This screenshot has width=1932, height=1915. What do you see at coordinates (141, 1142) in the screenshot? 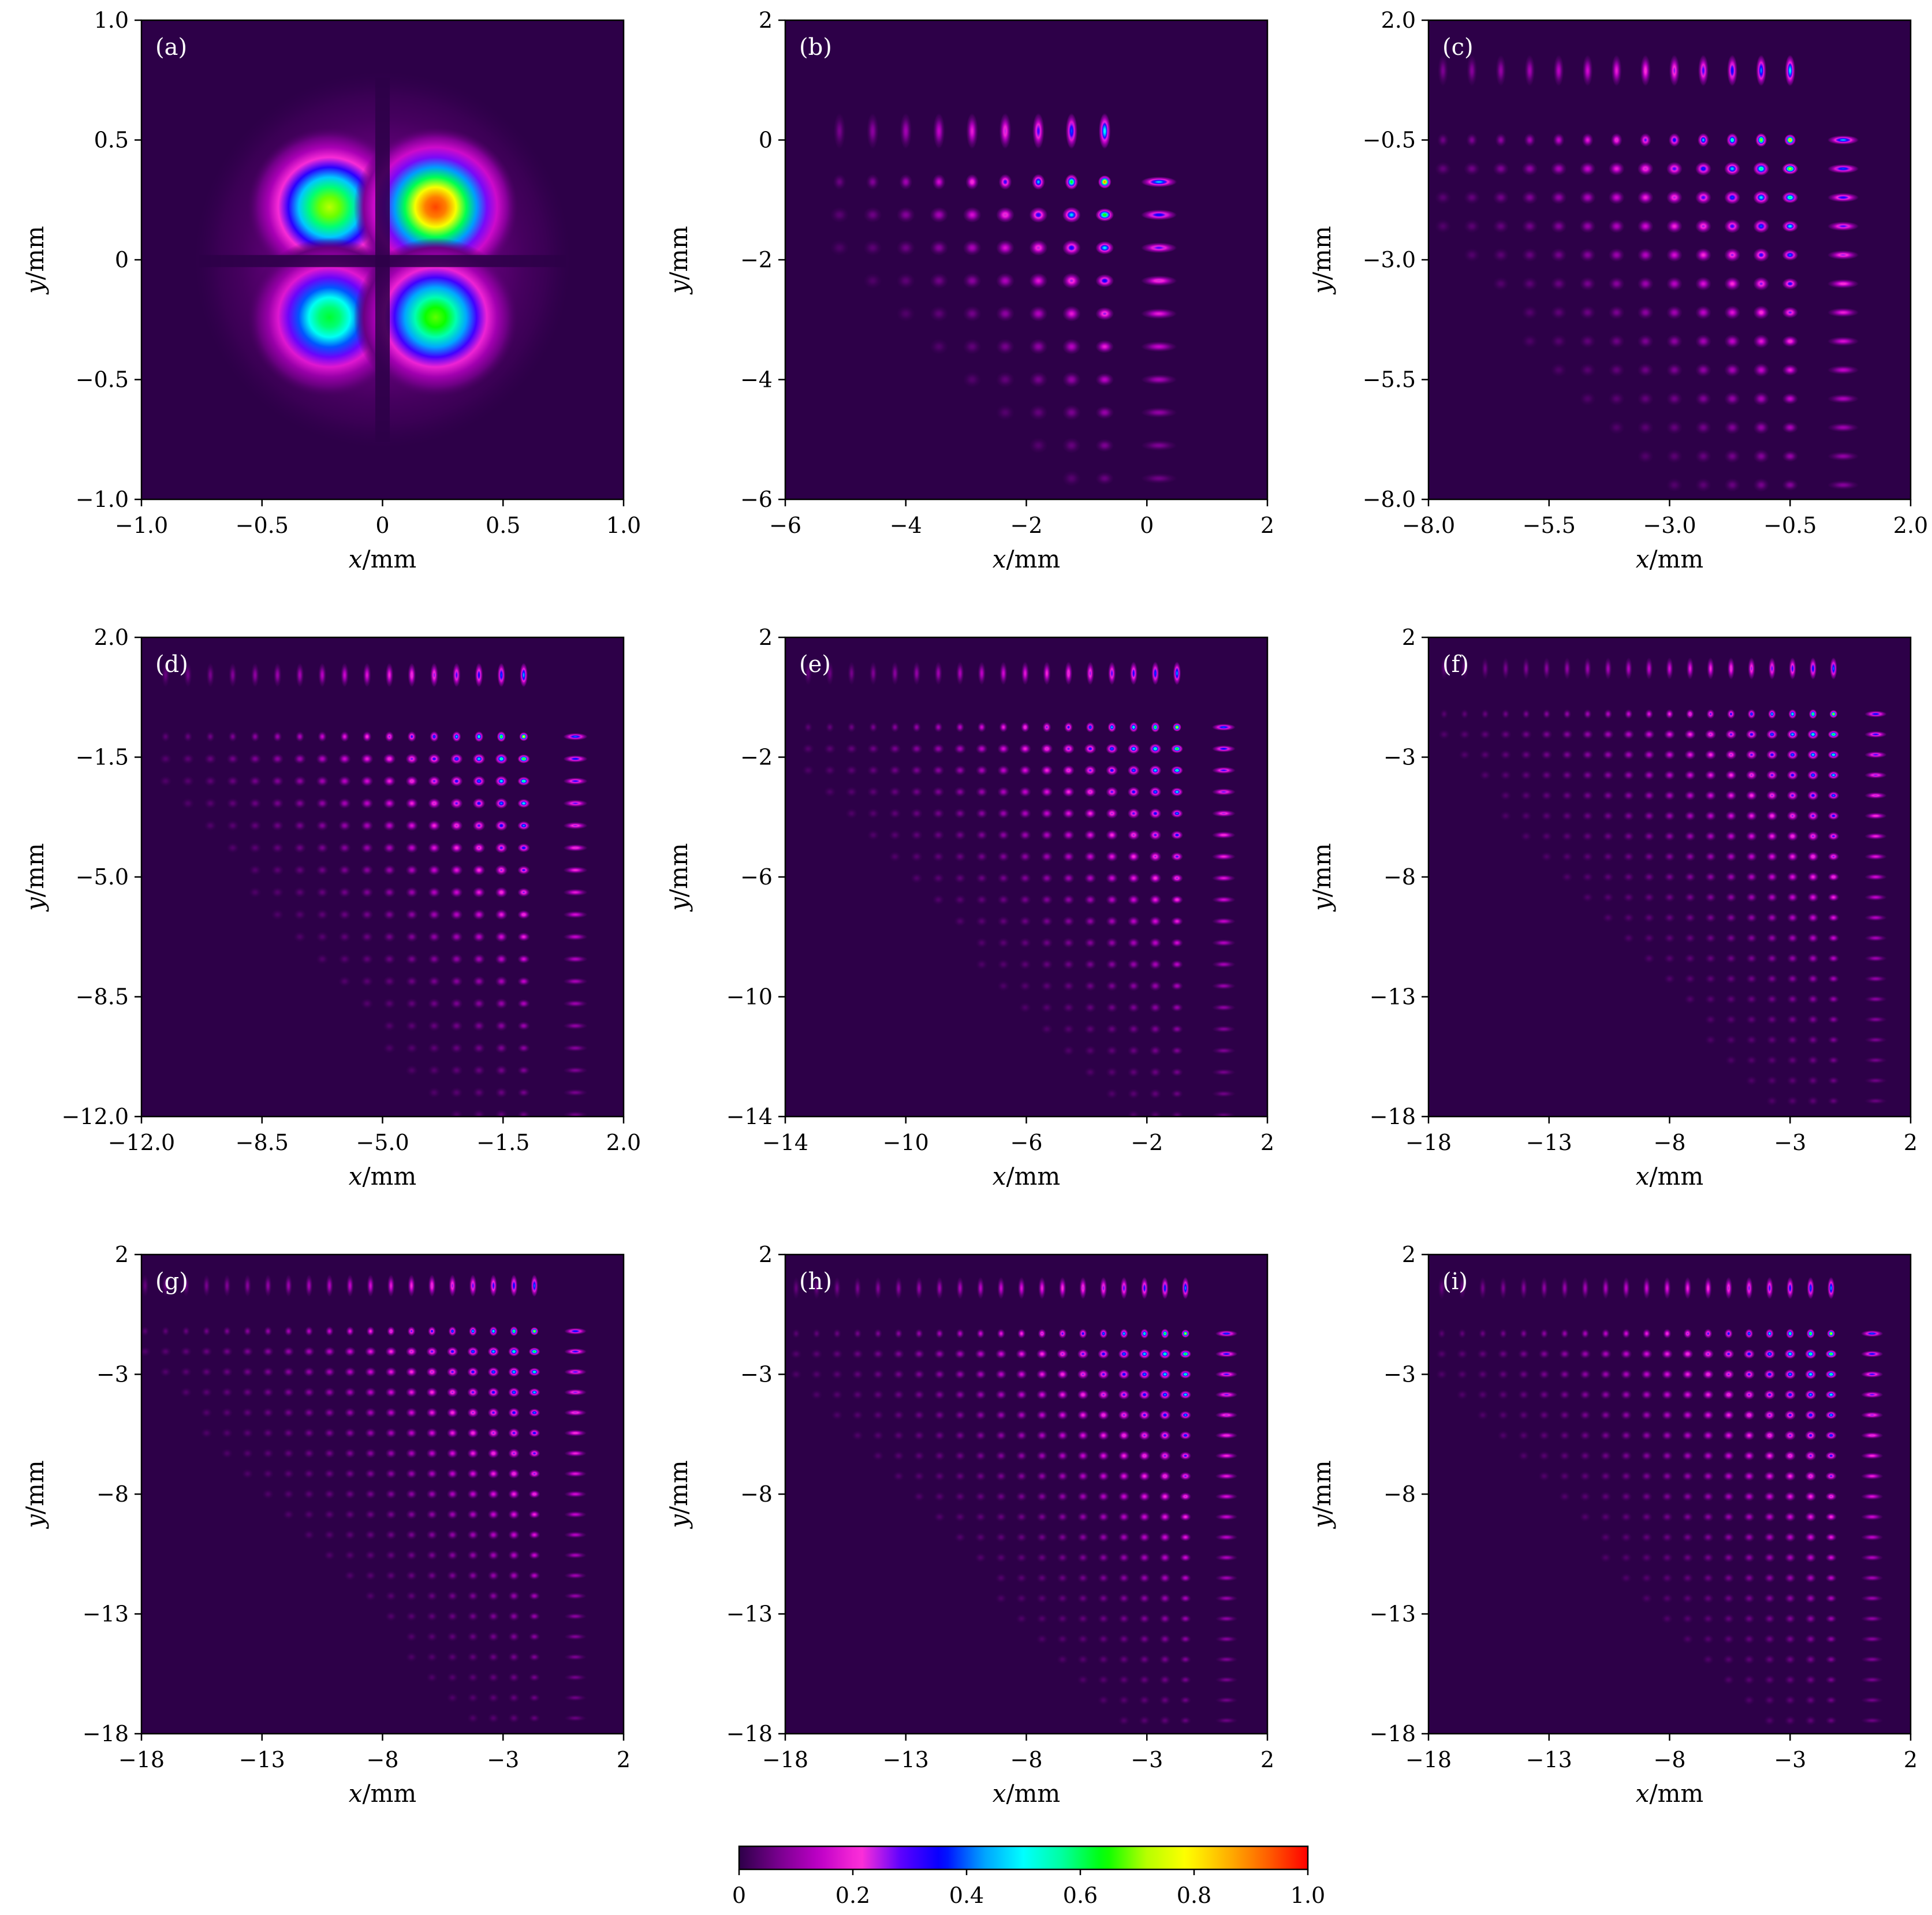
I see `x-tick-label: −12.0` at bounding box center [141, 1142].